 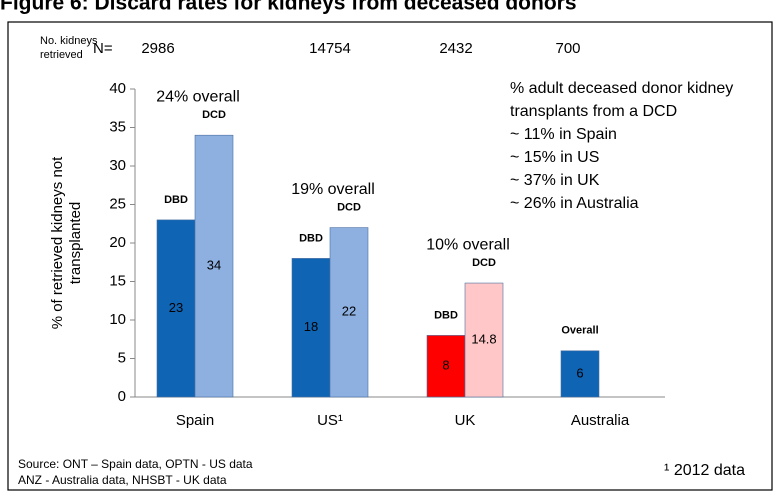 I want to click on n-prefix: N=, so click(x=103, y=48).